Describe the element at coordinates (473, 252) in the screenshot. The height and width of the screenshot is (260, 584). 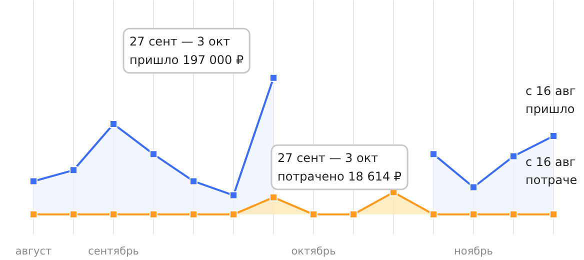
I see `x-tick-label: ноябрь` at that location.